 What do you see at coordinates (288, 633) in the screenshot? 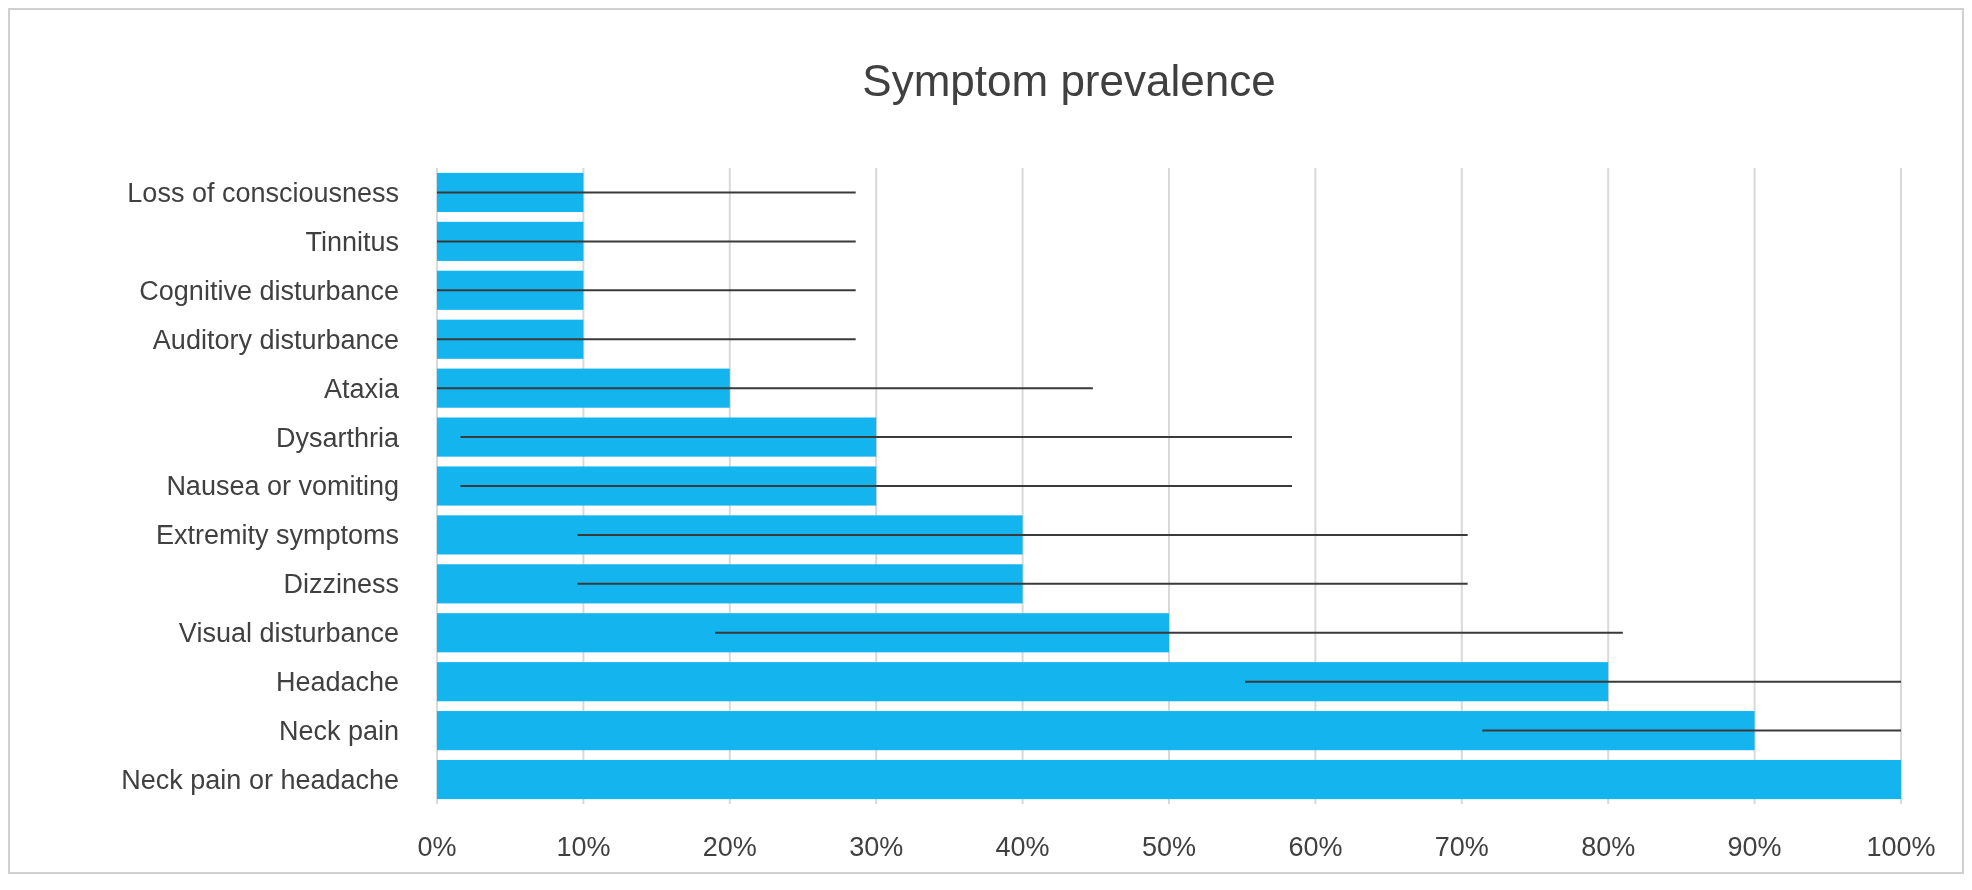
I see `y-tick-label: Visual disturbance` at bounding box center [288, 633].